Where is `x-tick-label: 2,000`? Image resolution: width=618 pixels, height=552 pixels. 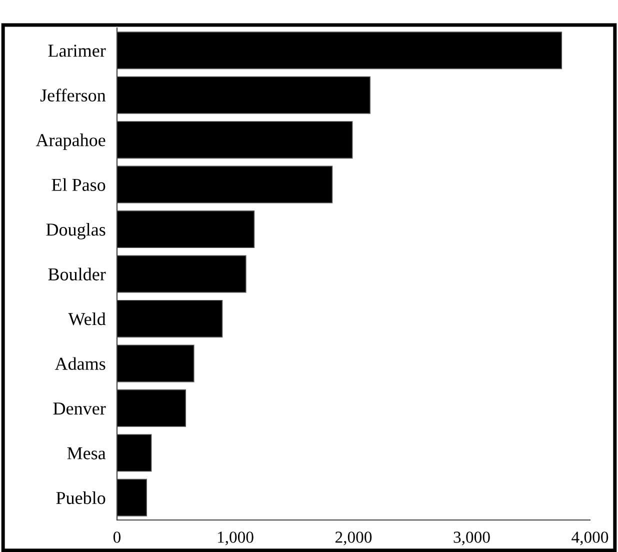 x-tick-label: 2,000 is located at coordinates (353, 539).